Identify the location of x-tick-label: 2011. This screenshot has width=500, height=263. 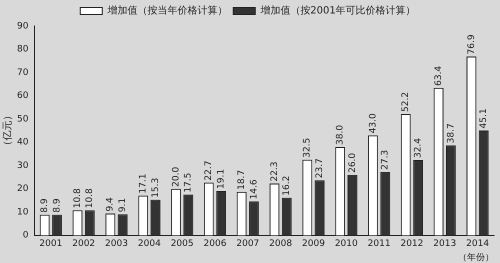
(379, 244).